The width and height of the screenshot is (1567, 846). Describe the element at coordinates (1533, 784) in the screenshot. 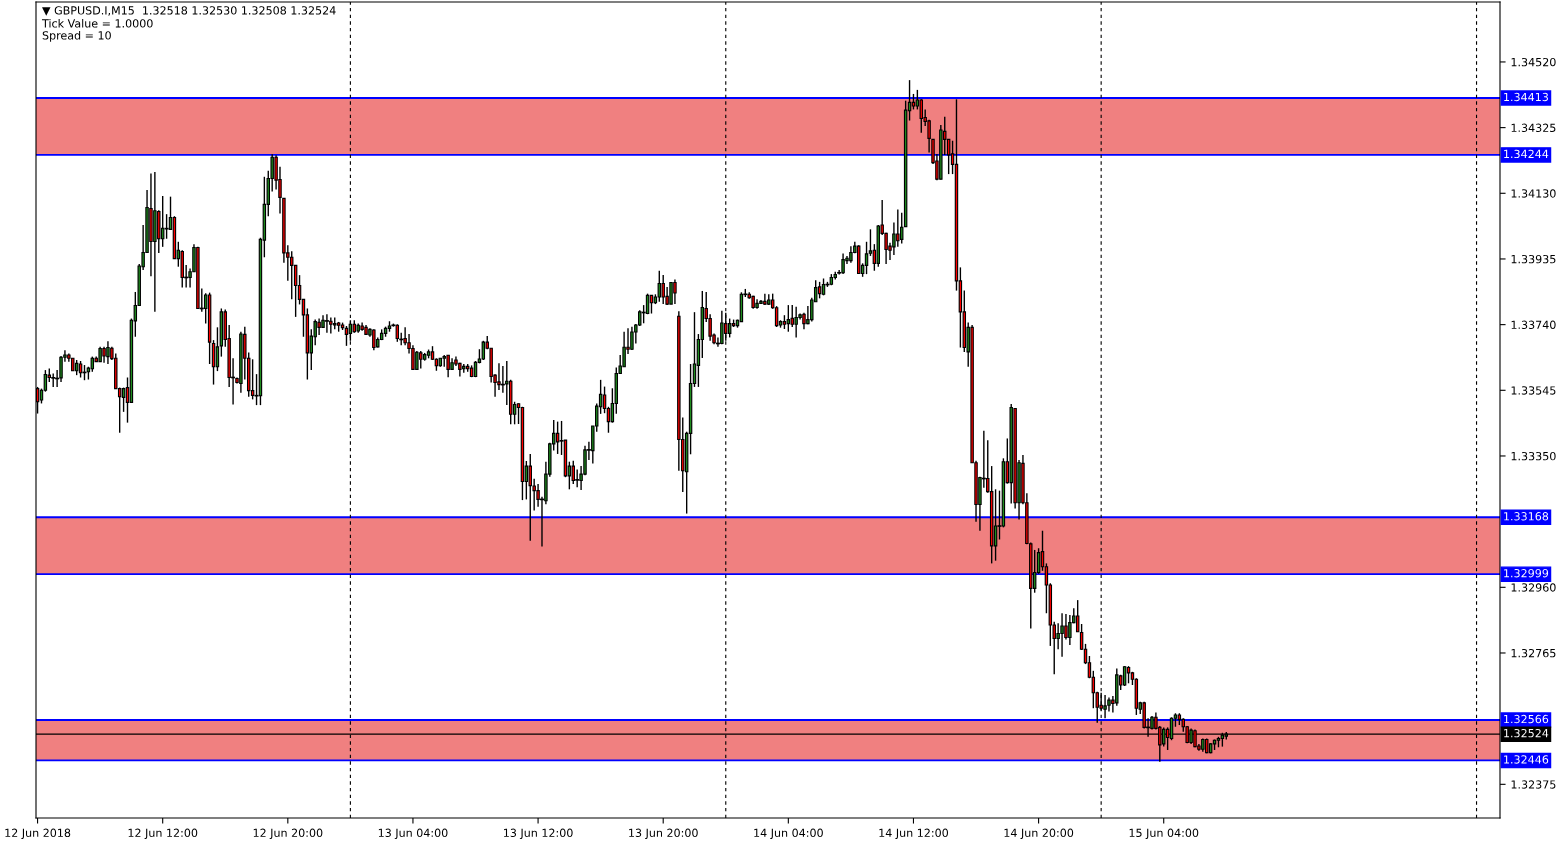

I see `y-tick-label: 1.32375` at that location.